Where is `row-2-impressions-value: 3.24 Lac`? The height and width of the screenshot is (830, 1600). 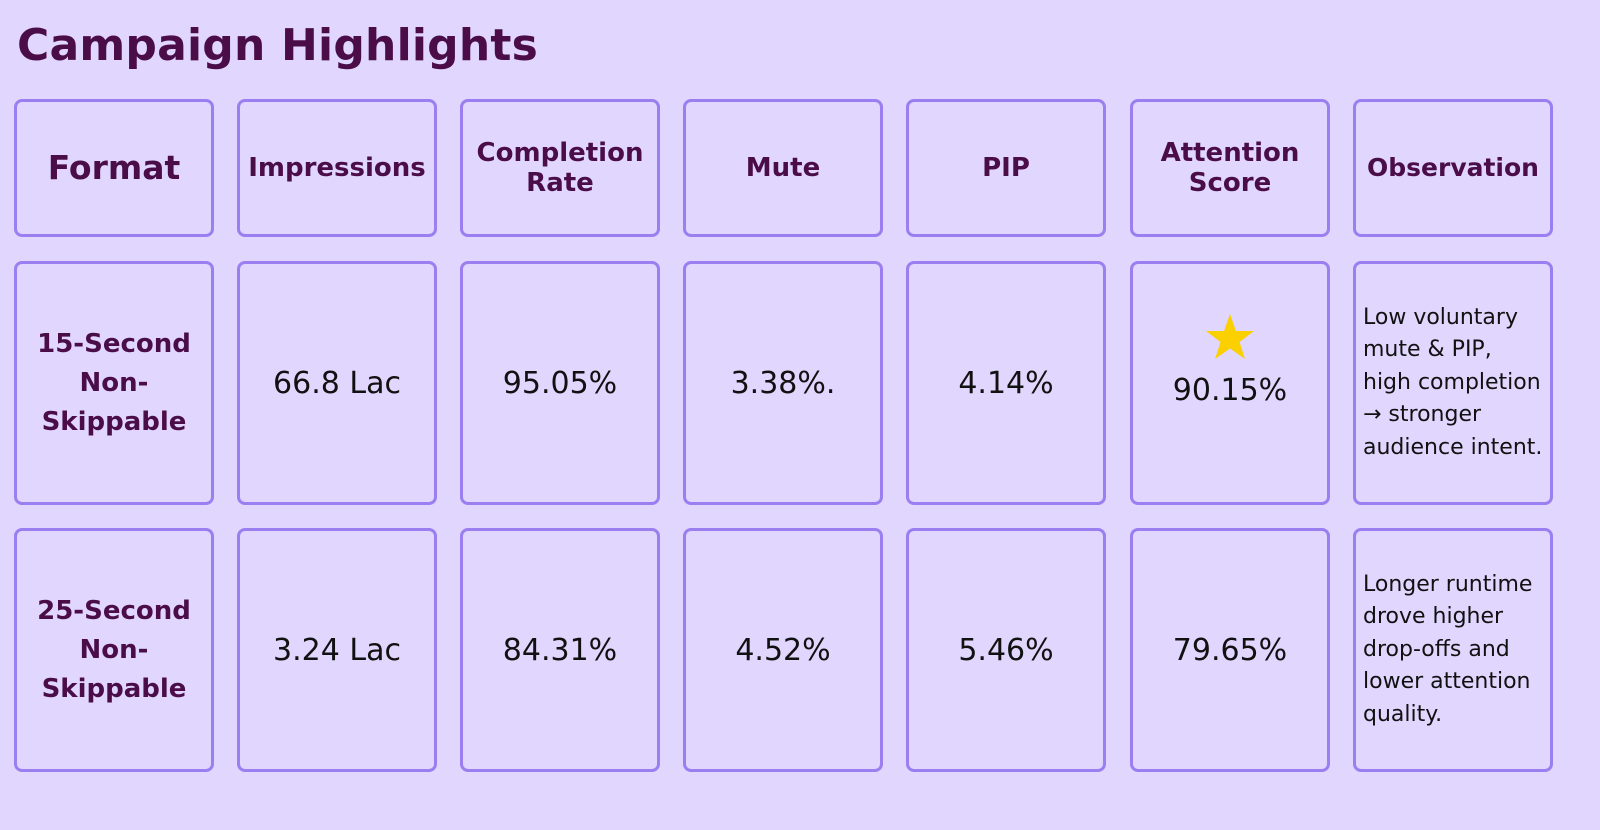
row-2-impressions-value: 3.24 Lac is located at coordinates (337, 650).